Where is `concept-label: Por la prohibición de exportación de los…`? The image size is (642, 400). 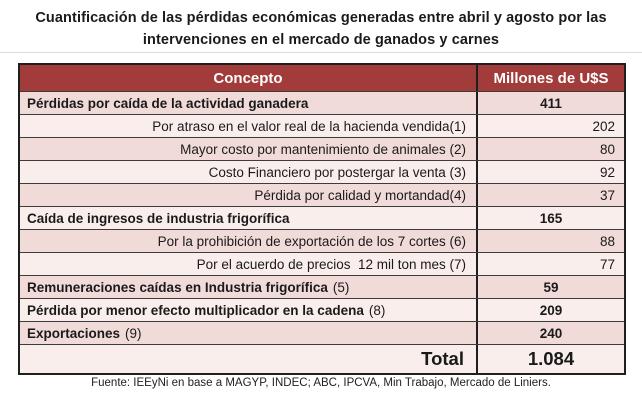 concept-label: Por la prohibición de exportación de los… is located at coordinates (311, 241).